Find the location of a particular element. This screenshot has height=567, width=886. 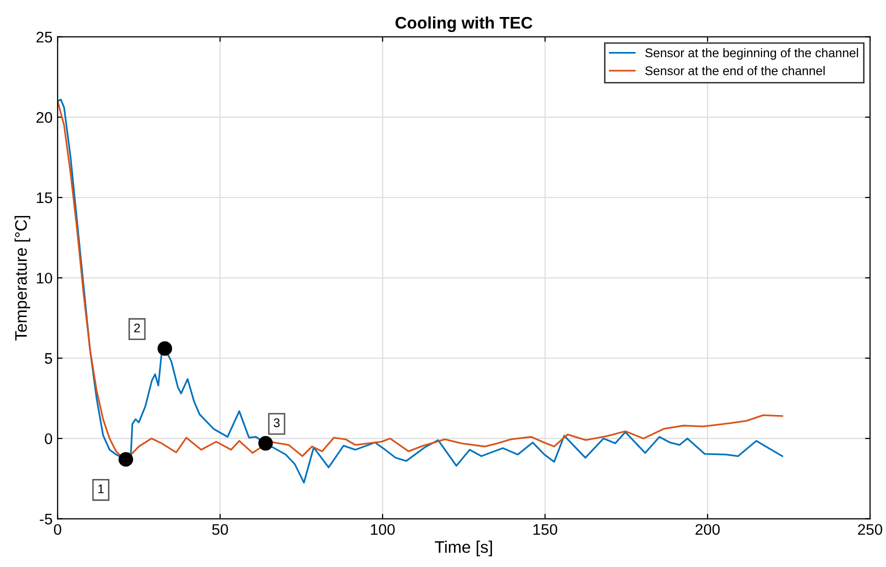

y-axis-title: Temperature [°C] is located at coordinates (22, 278).